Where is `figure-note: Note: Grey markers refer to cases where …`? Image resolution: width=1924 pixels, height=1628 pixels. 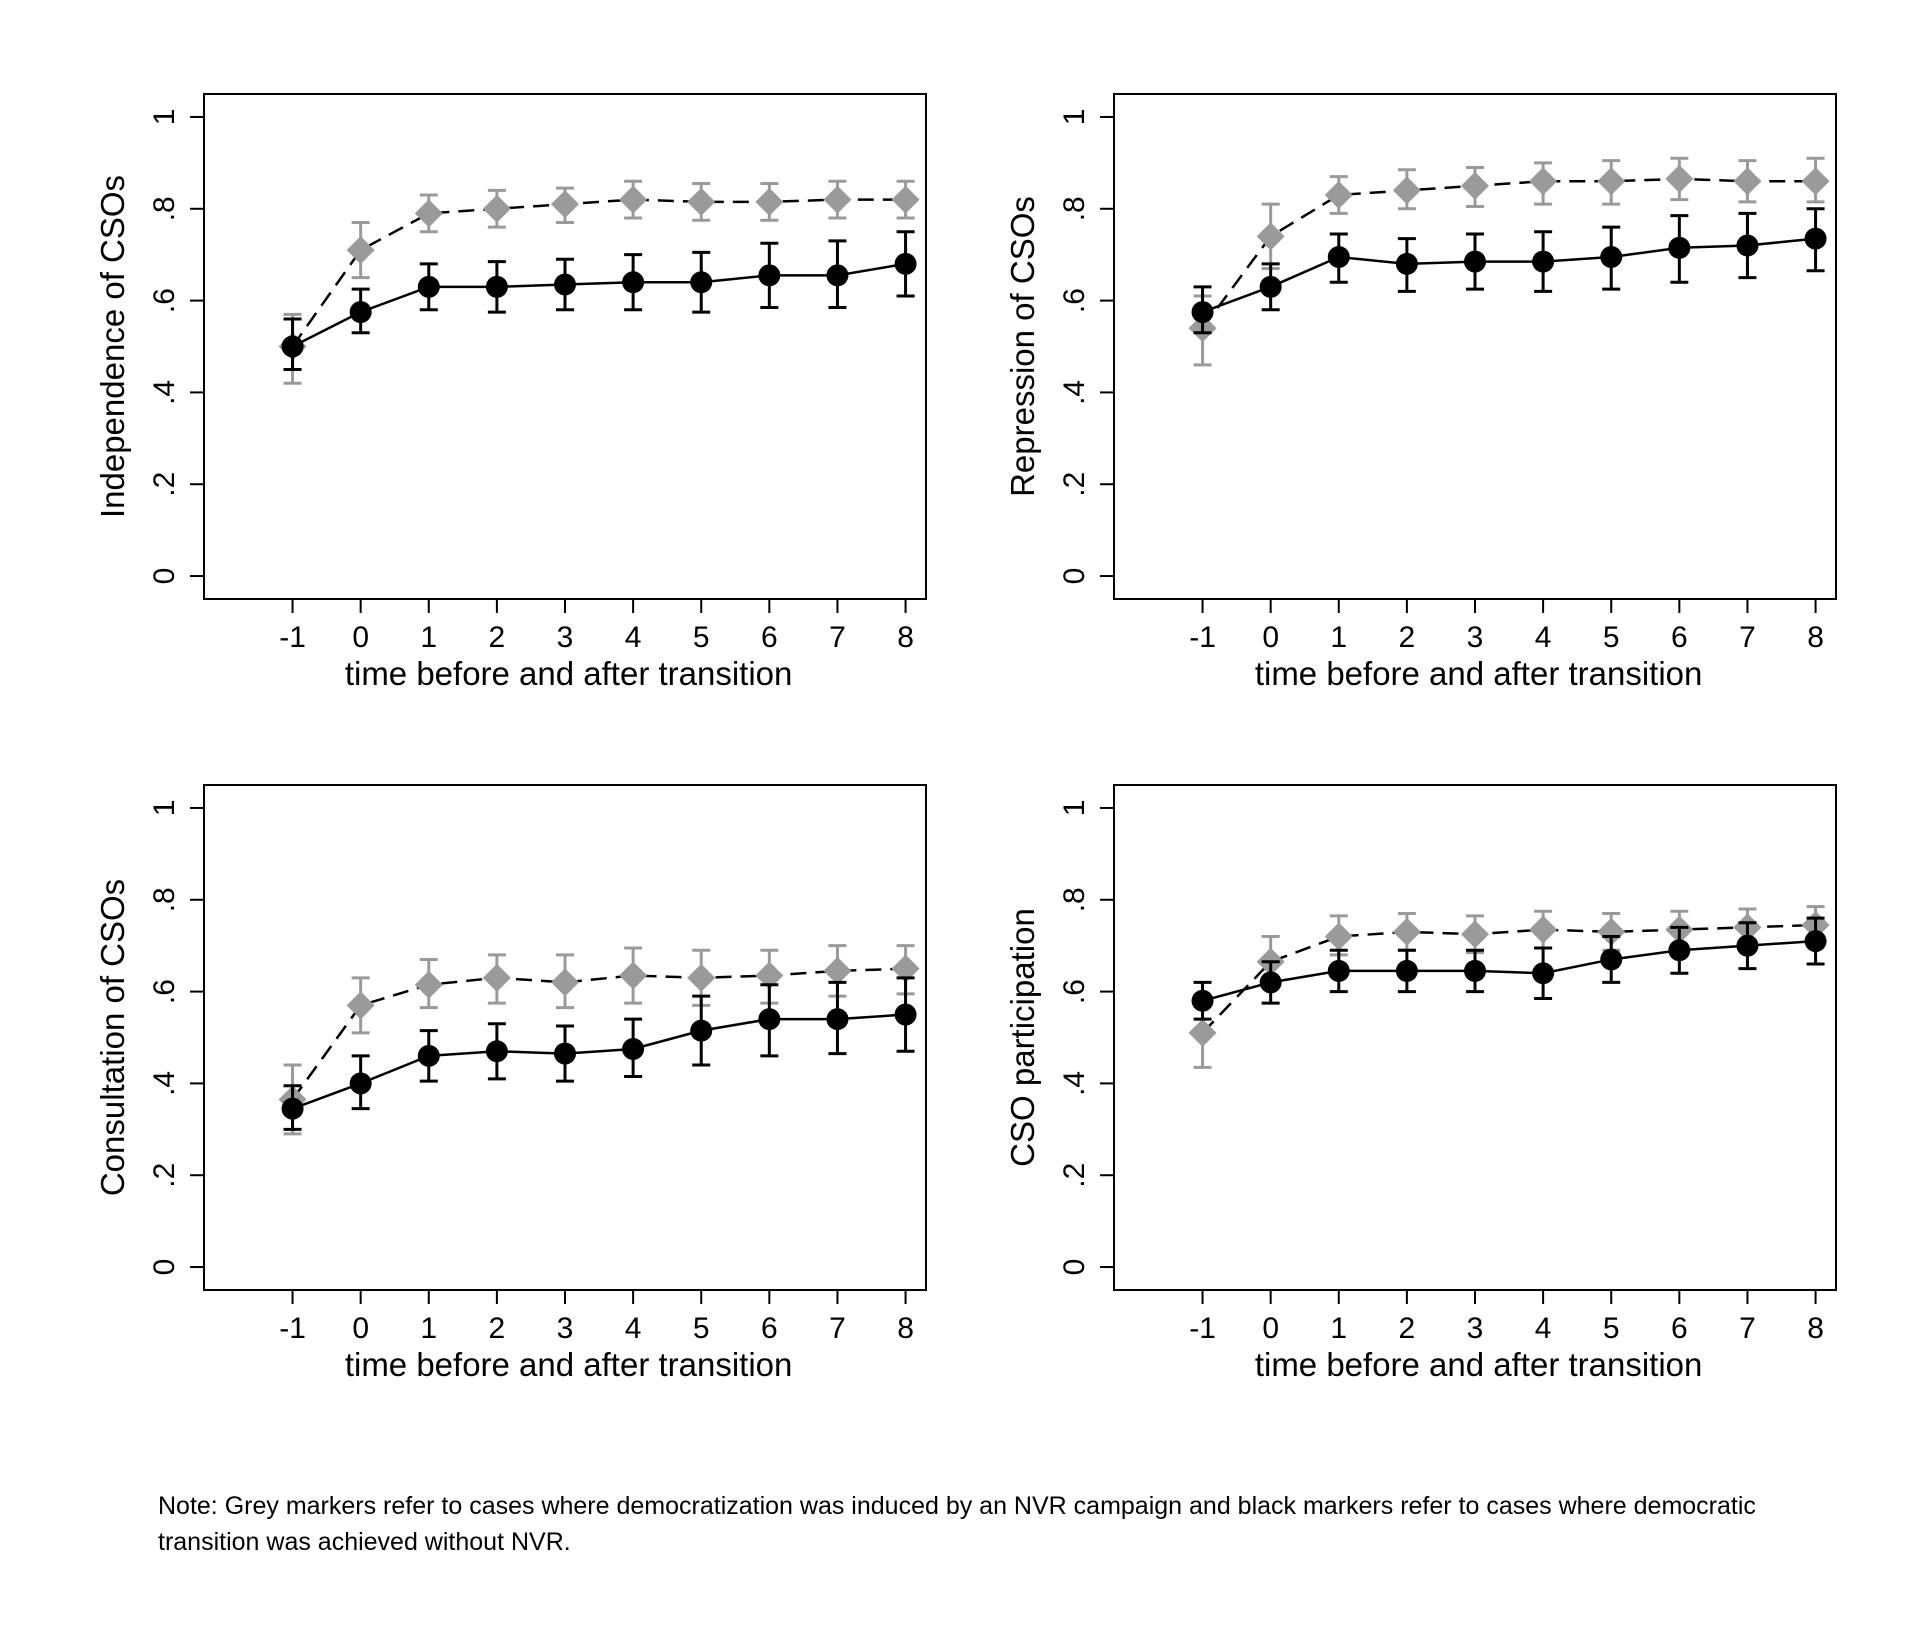 figure-note: Note: Grey markers refer to cases where … is located at coordinates (957, 1524).